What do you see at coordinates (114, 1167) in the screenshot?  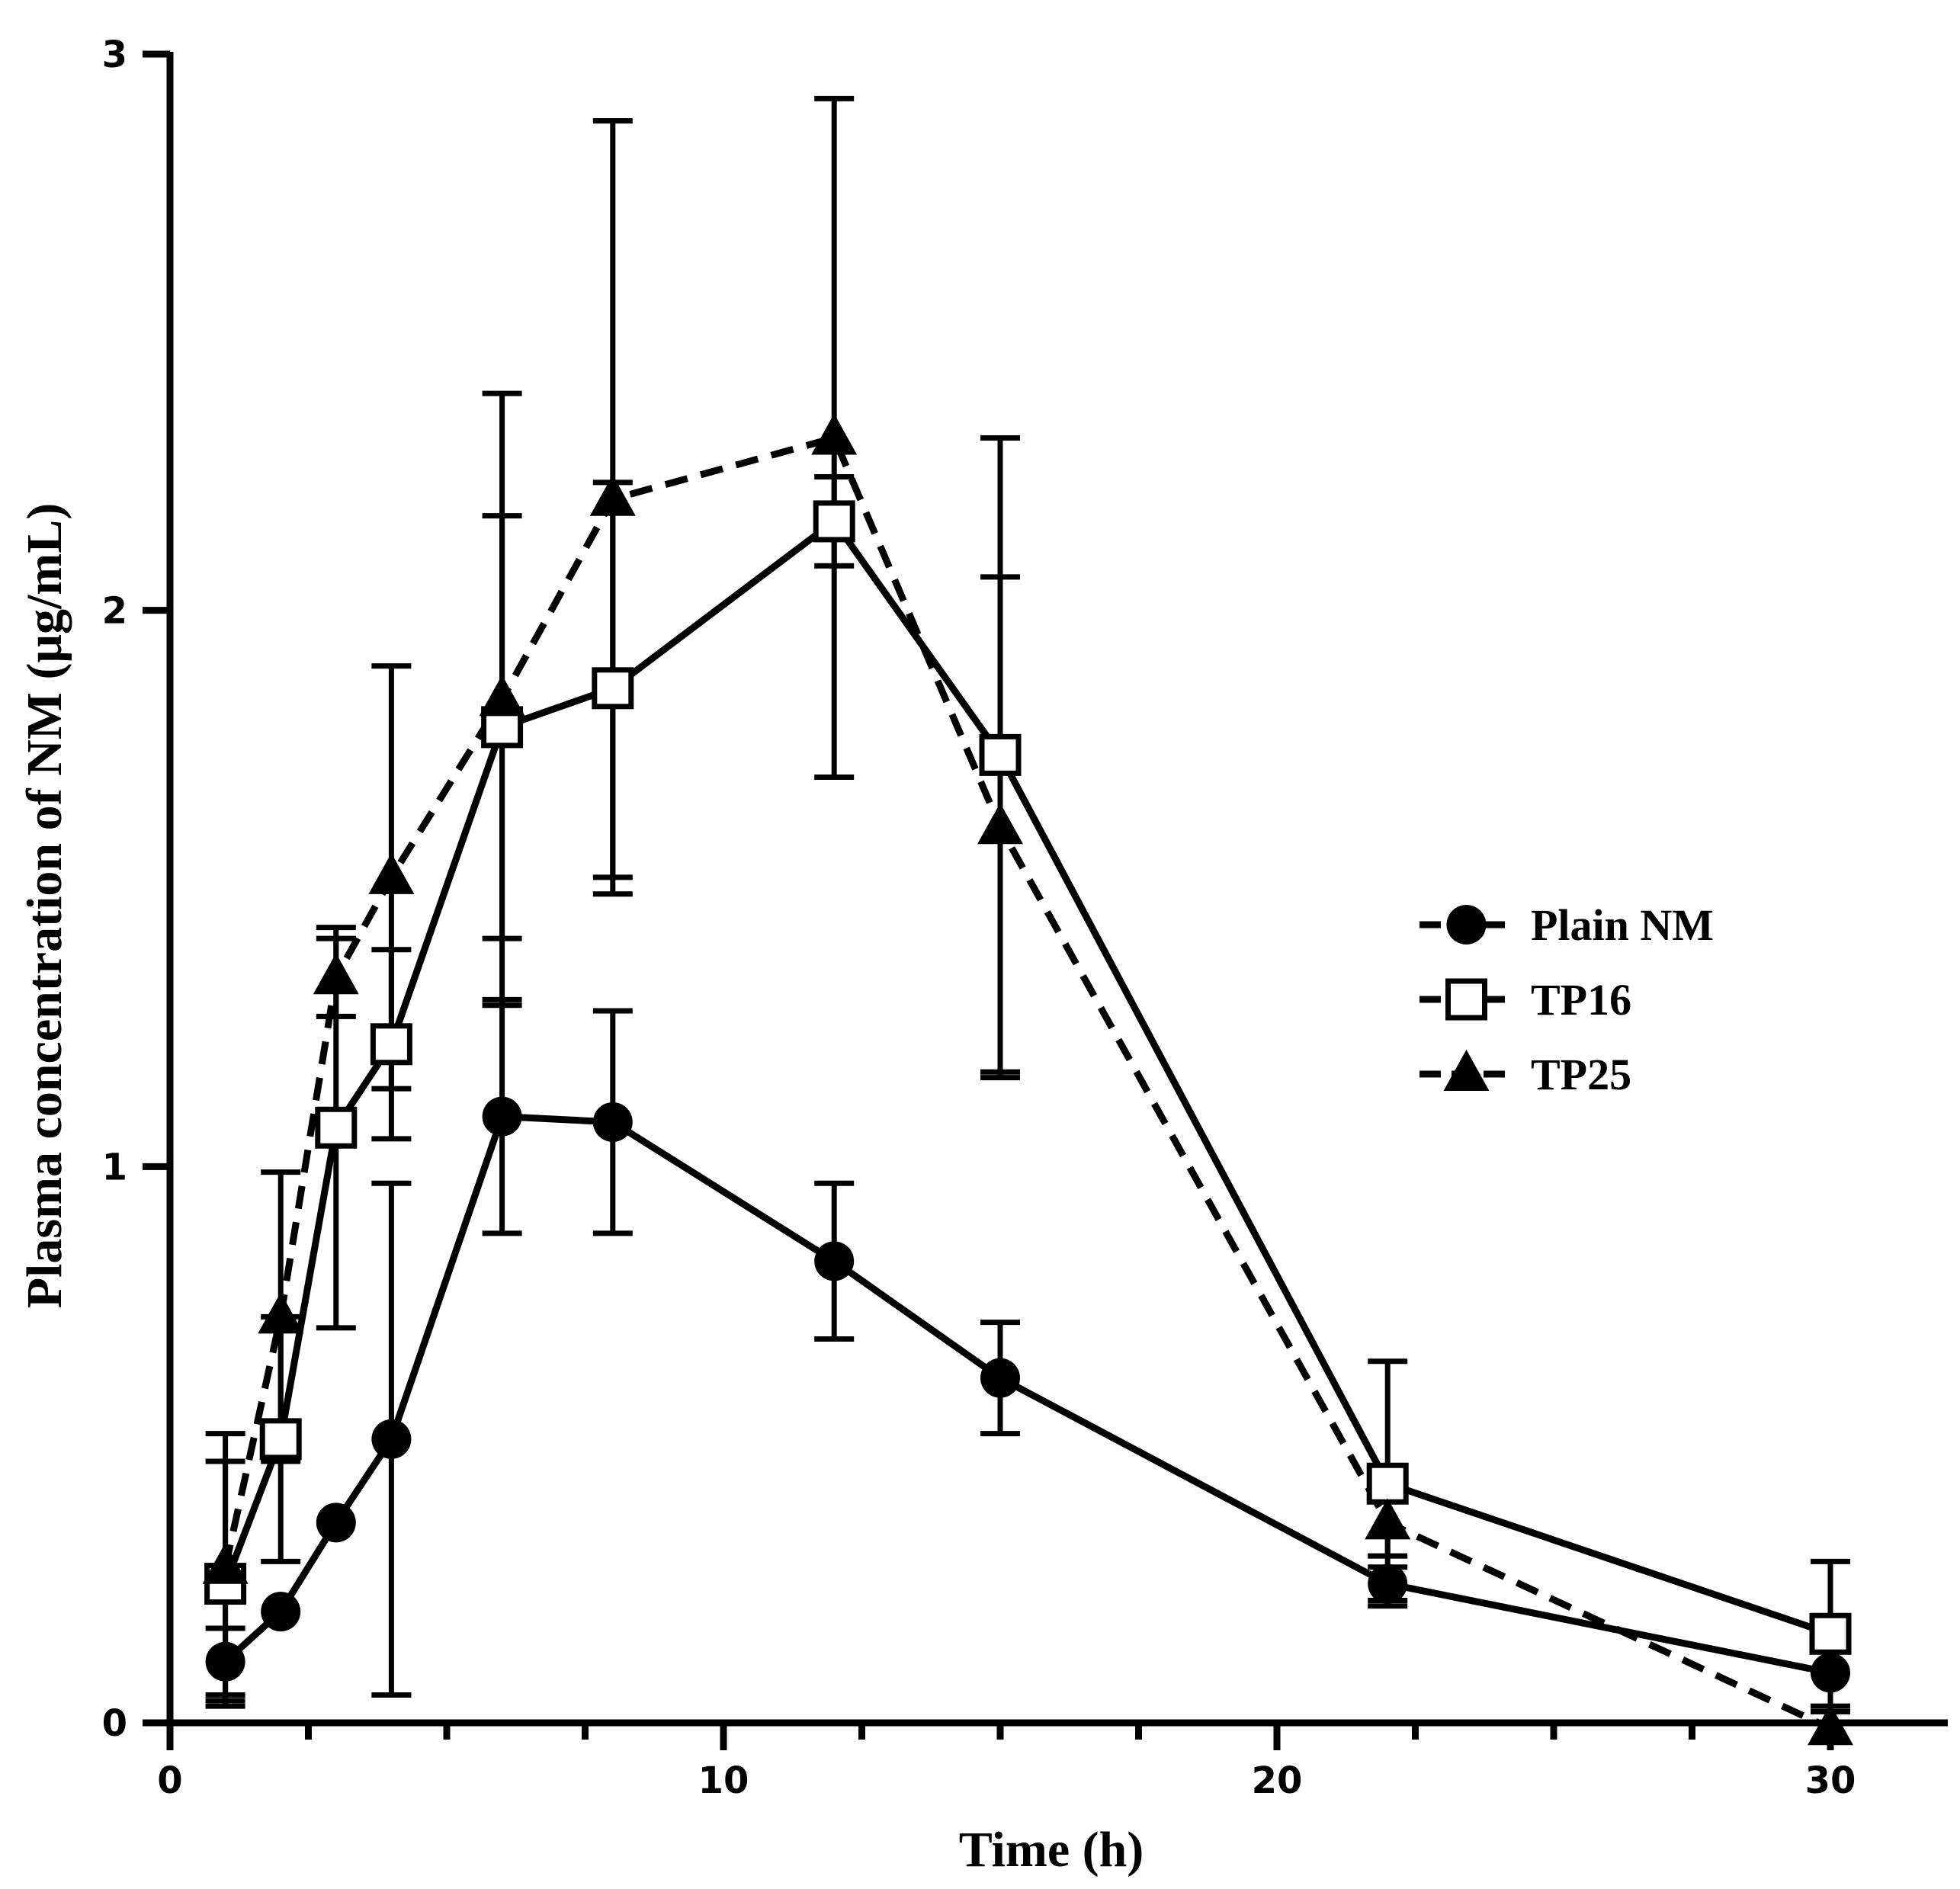 I see `y-tick-label: 1` at bounding box center [114, 1167].